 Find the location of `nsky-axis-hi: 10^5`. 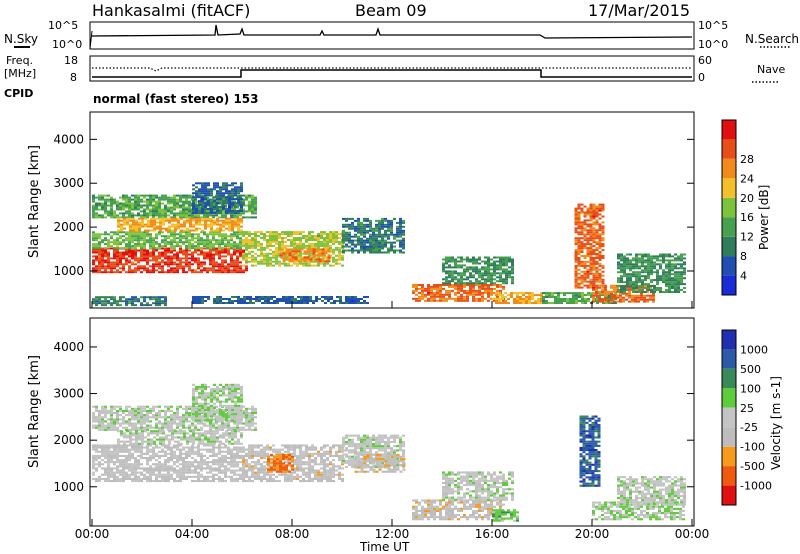

nsky-axis-hi: 10^5 is located at coordinates (63, 25).